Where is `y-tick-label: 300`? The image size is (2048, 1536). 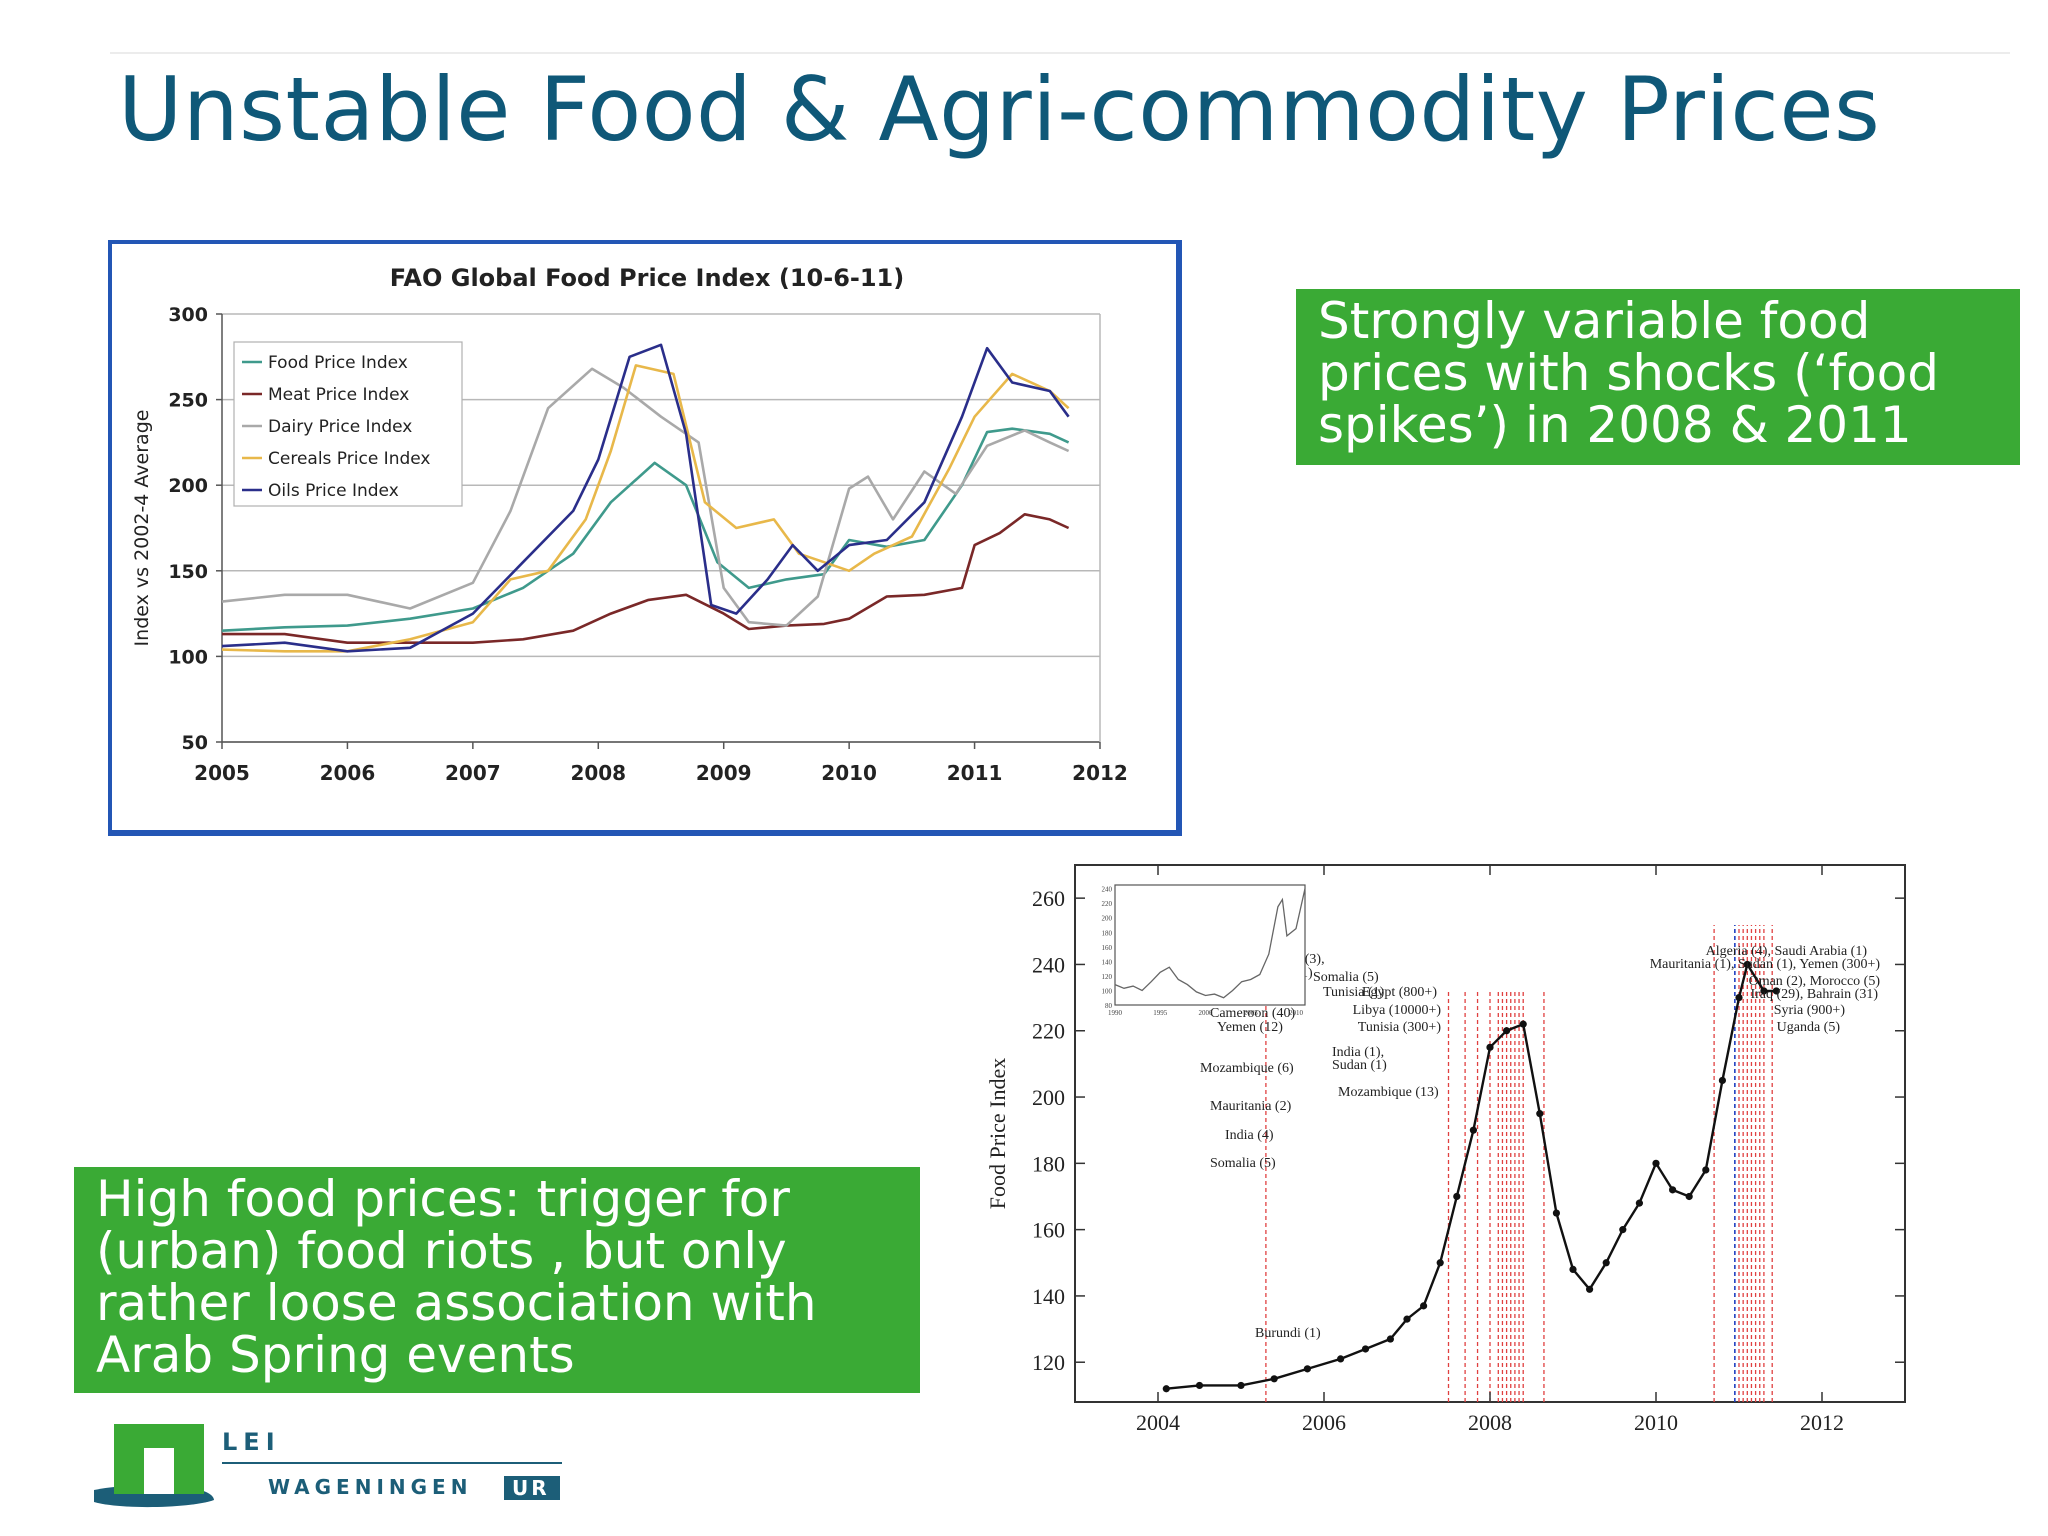
y-tick-label: 300 is located at coordinates (188, 315).